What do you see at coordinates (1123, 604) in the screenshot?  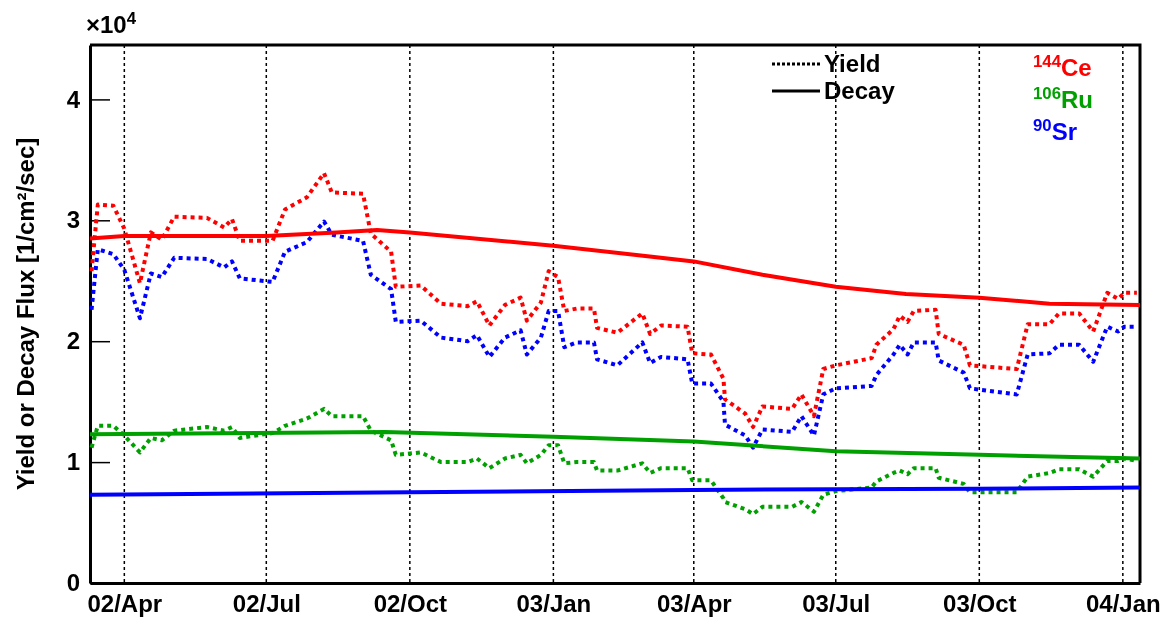 I see `x-tick-label: 04/Jan` at bounding box center [1123, 604].